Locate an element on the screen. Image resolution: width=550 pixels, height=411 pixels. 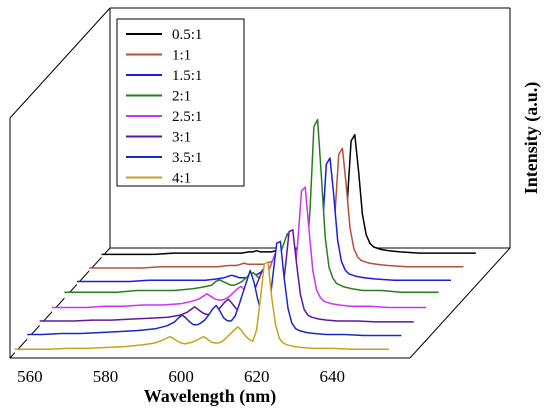
x-axis-label: Wavelength (nm) is located at coordinates (210, 396).